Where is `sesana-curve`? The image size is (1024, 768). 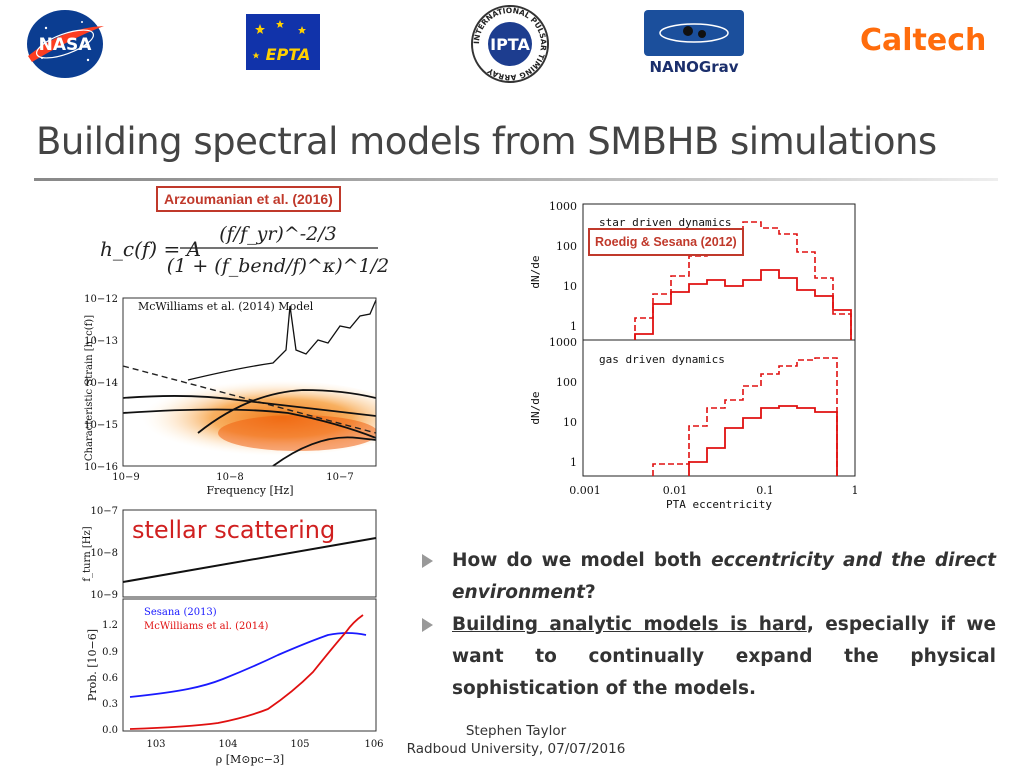 sesana-curve is located at coordinates (248, 665).